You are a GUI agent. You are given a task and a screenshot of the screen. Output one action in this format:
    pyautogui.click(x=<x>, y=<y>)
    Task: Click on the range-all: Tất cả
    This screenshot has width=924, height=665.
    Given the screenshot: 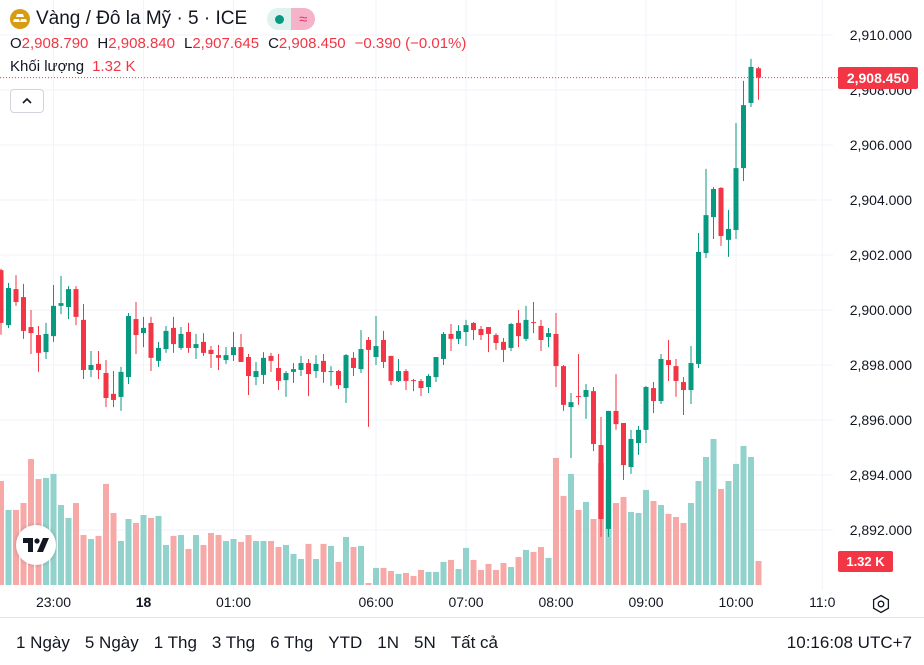 What is the action you would take?
    pyautogui.click(x=474, y=642)
    